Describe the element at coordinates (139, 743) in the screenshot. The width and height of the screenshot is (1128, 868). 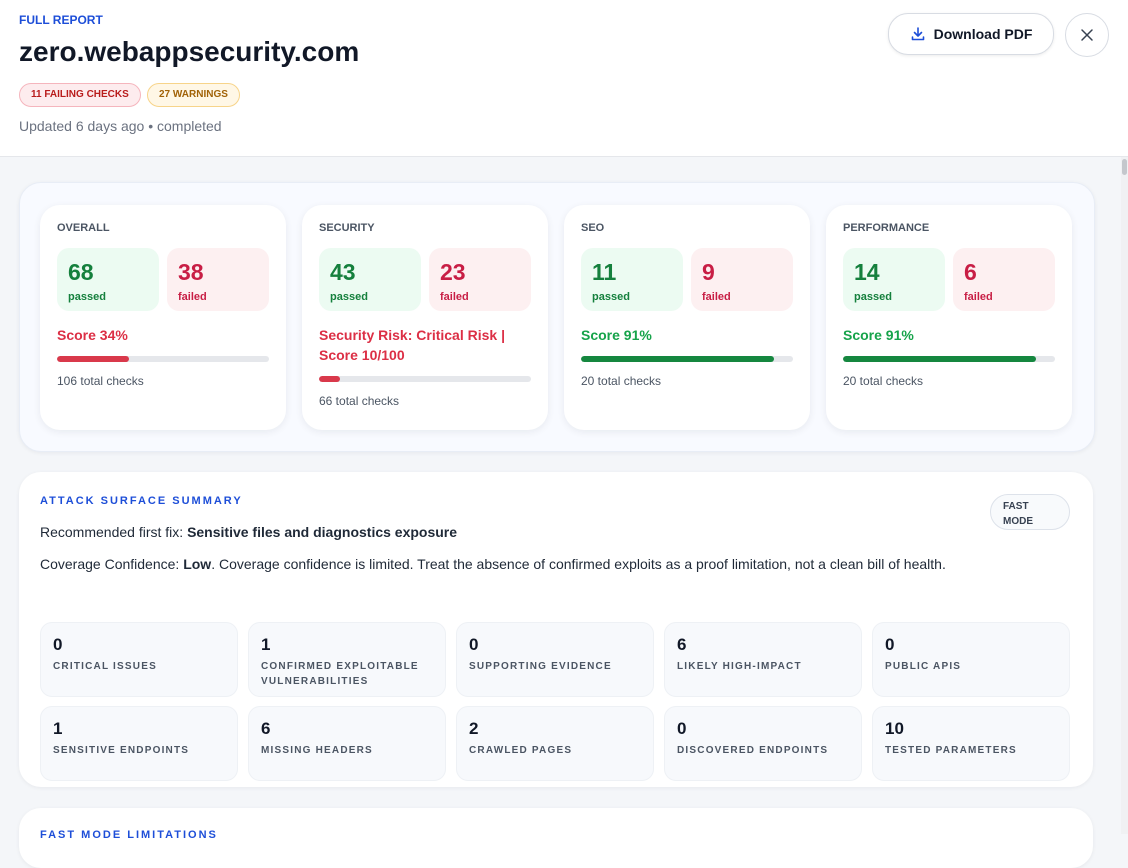
I see `stat-tile: 1 SENSITIVE ENDPOINTS` at that location.